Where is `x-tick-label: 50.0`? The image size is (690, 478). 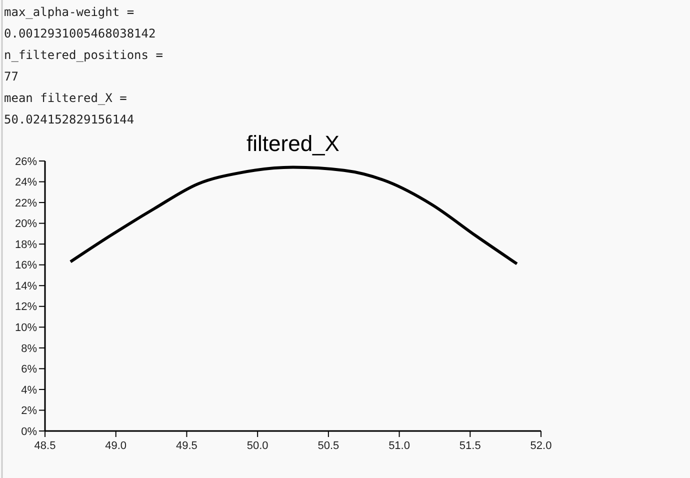
x-tick-label: 50.0 is located at coordinates (257, 446).